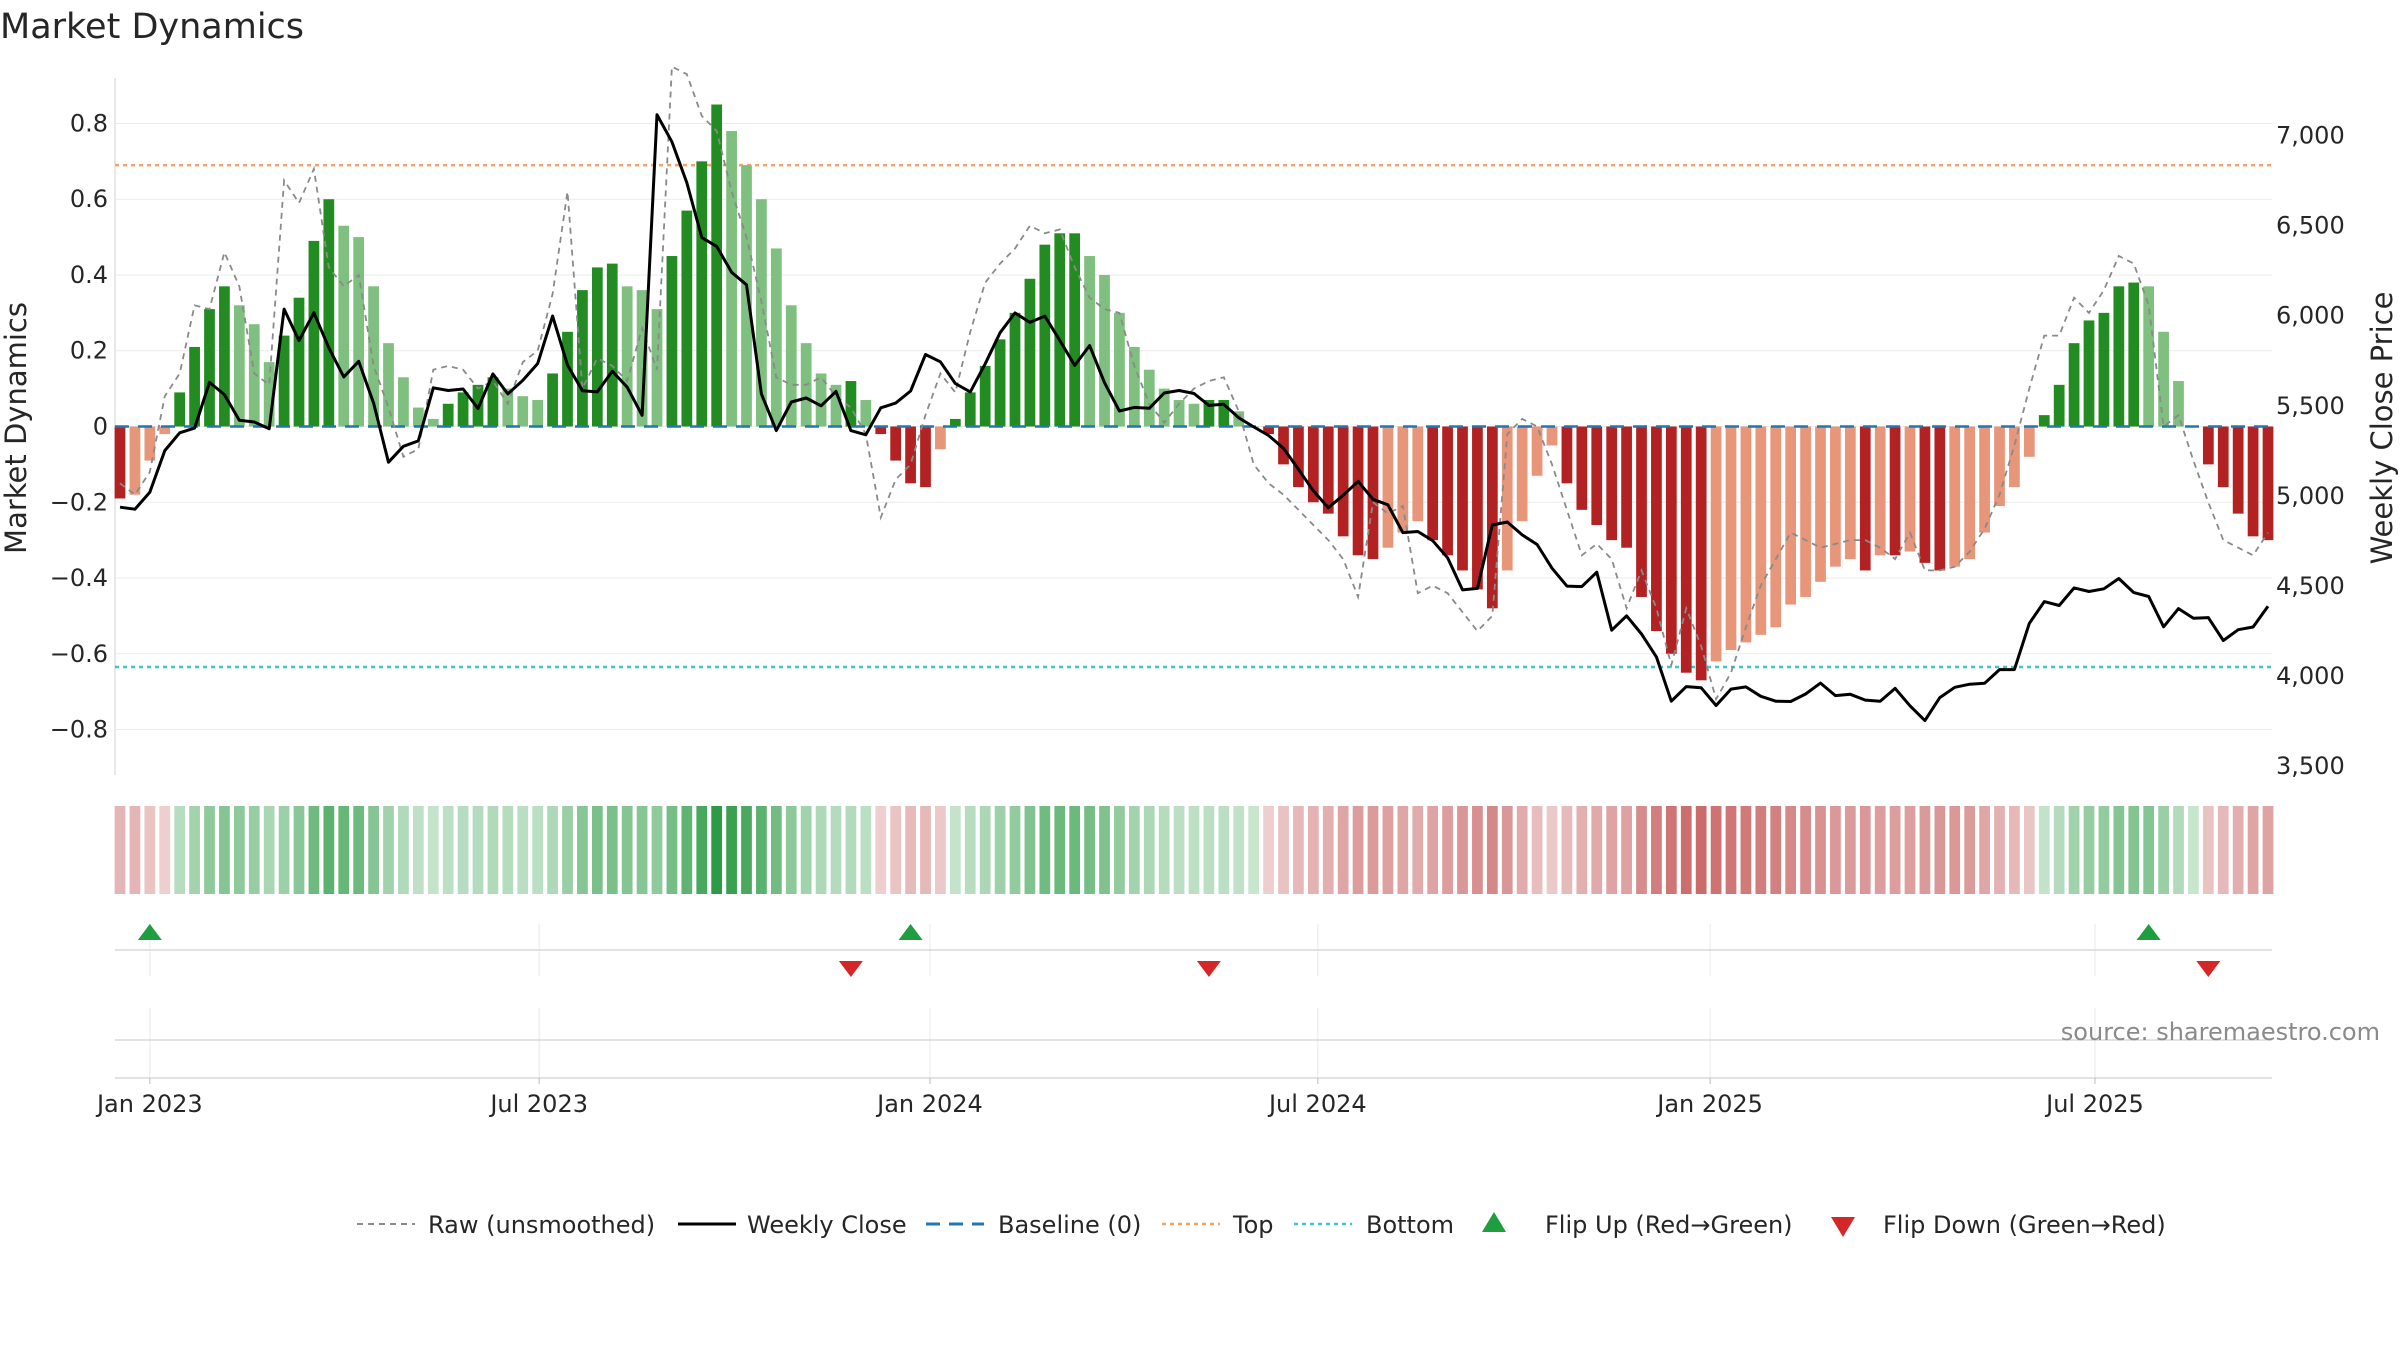 The width and height of the screenshot is (2400, 1350). Describe the element at coordinates (538, 1104) in the screenshot. I see `x-tick-label: Jul 2023` at that location.